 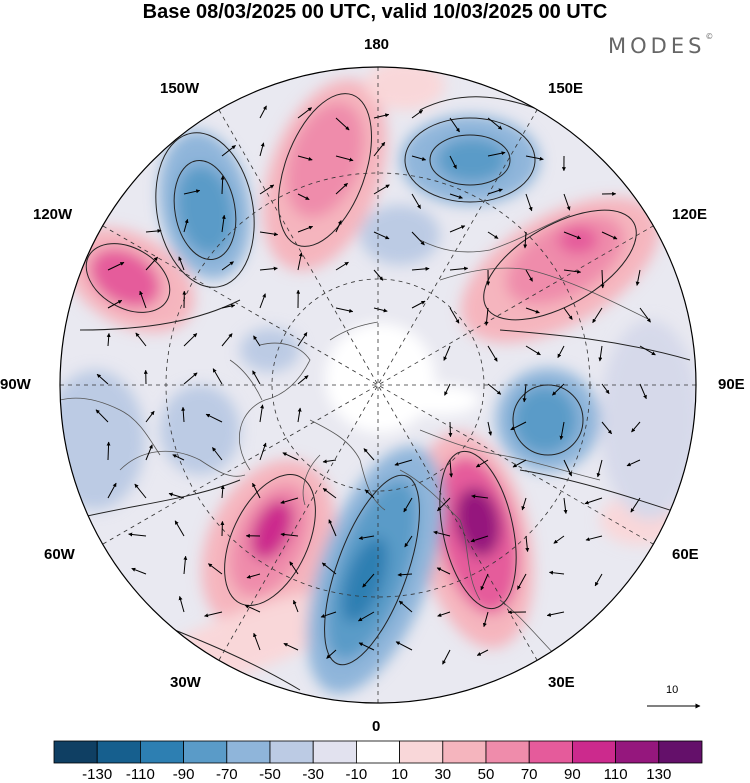 I want to click on lon-label-150w: 150W, so click(x=180, y=88).